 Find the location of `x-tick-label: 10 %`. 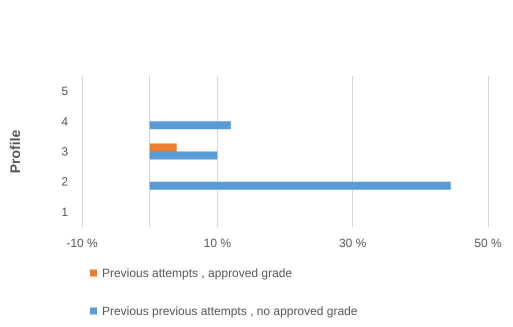

x-tick-label: 10 % is located at coordinates (218, 243).